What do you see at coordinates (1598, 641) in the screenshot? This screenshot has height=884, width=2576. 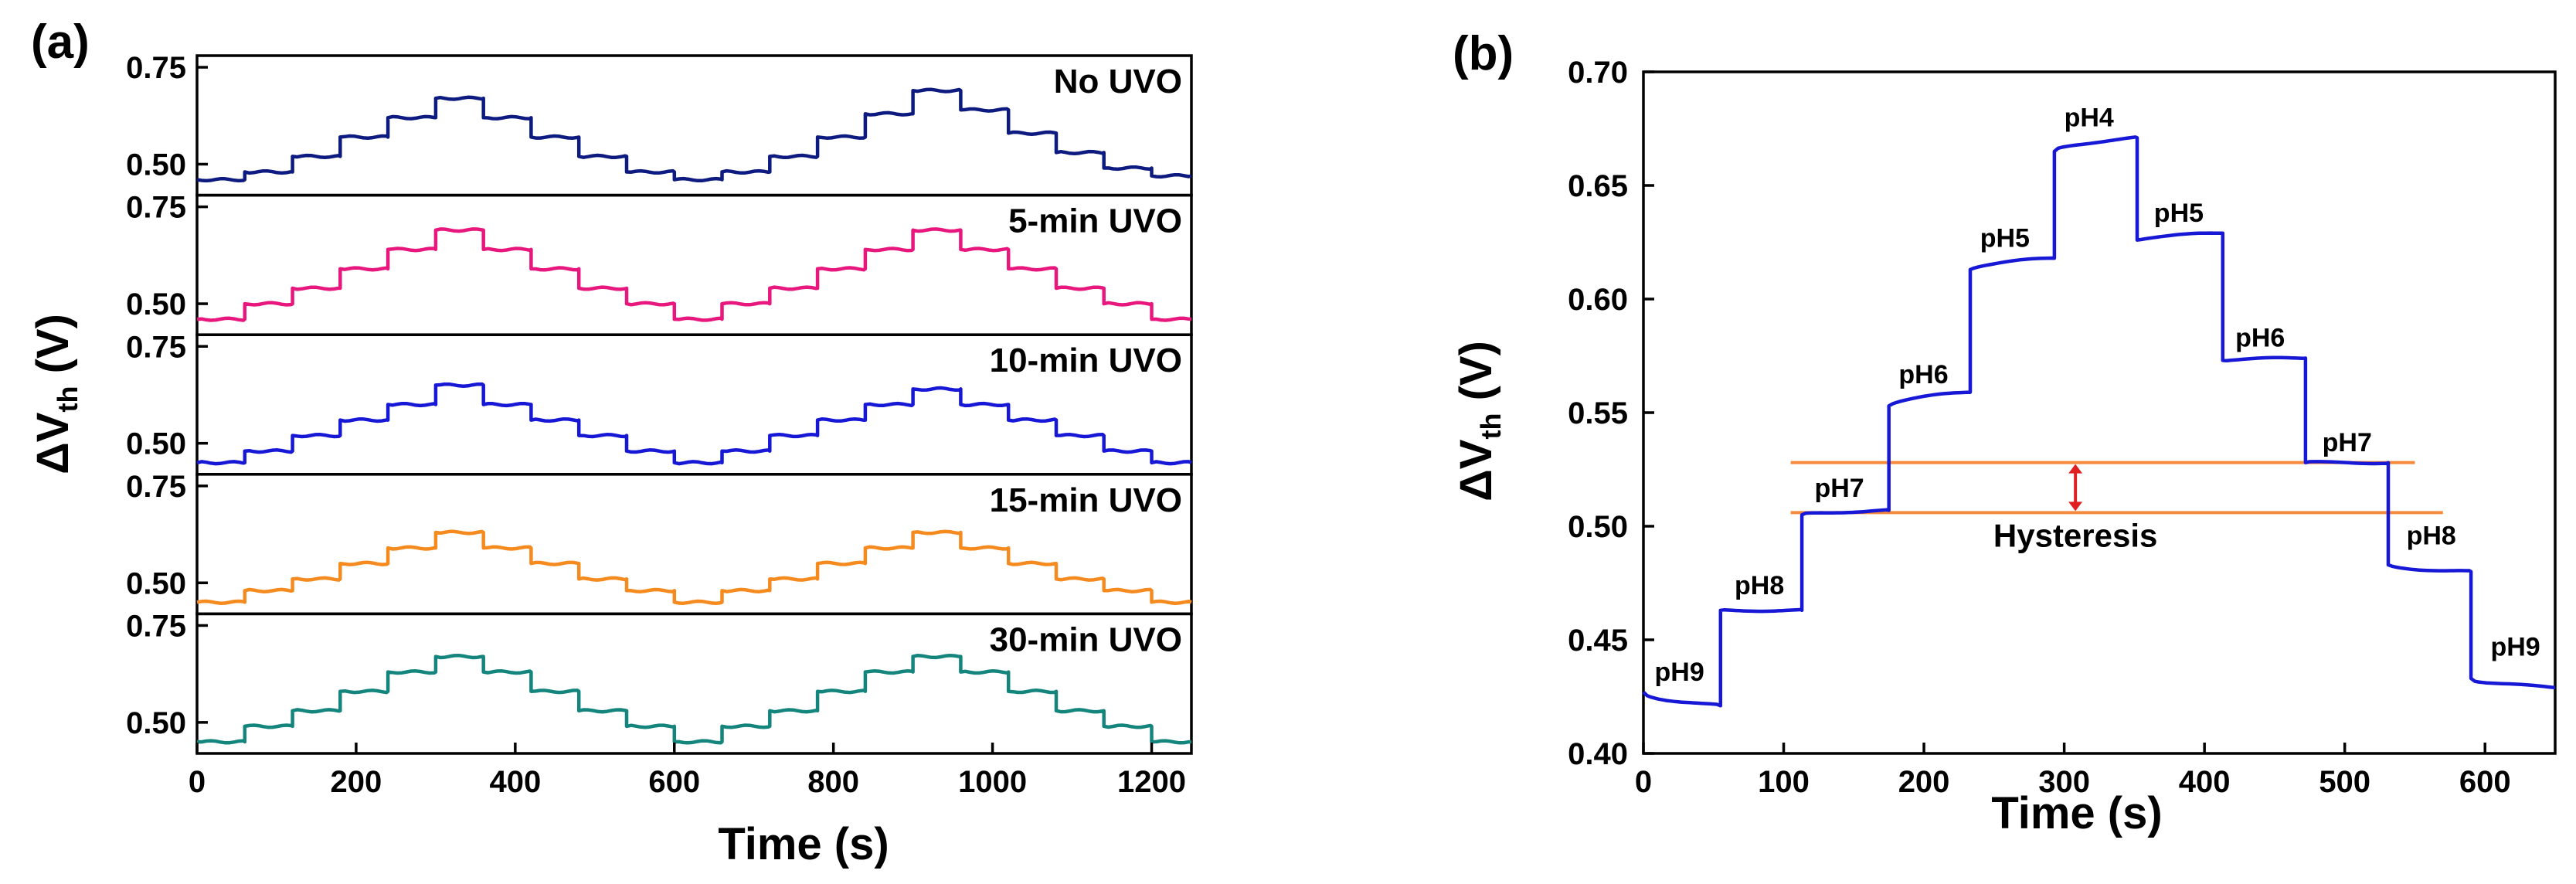 I see `y-tick-label: 0.45` at bounding box center [1598, 641].